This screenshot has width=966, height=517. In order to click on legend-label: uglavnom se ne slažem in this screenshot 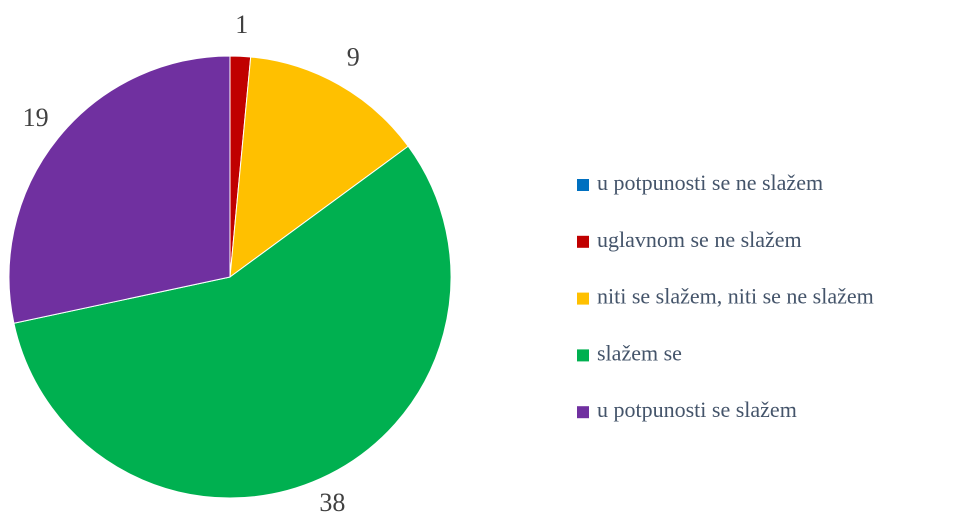, I will do `click(699, 239)`.